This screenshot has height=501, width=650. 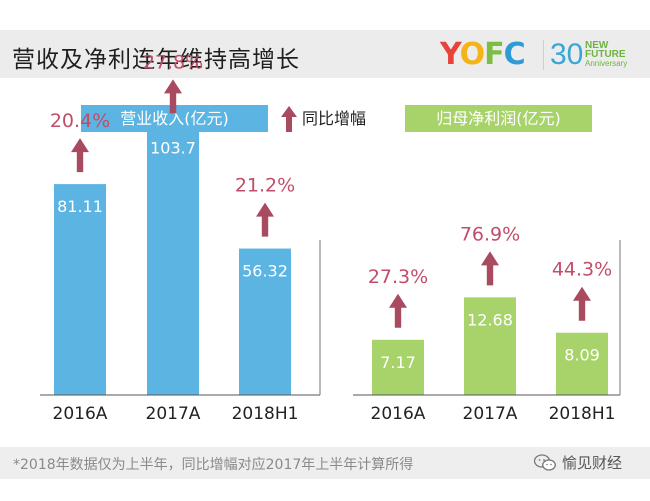 What do you see at coordinates (567, 54) in the screenshot?
I see `logo-anniversary-number: 30` at bounding box center [567, 54].